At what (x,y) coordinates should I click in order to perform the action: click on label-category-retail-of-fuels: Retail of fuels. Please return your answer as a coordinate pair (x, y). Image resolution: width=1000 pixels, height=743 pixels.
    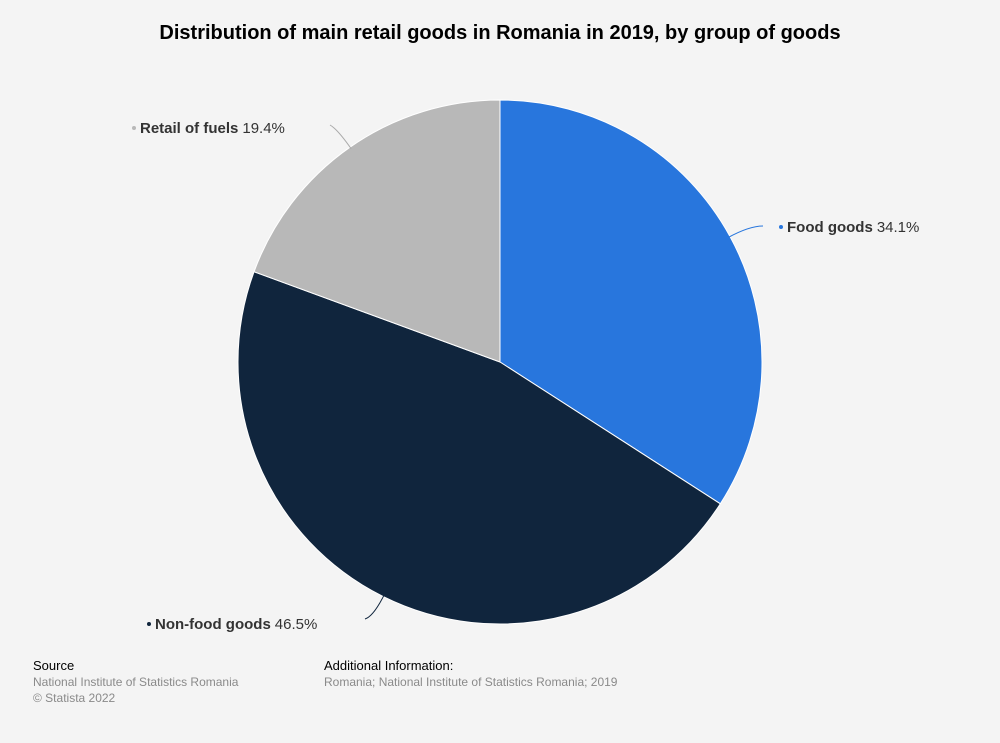
    Looking at the image, I should click on (189, 128).